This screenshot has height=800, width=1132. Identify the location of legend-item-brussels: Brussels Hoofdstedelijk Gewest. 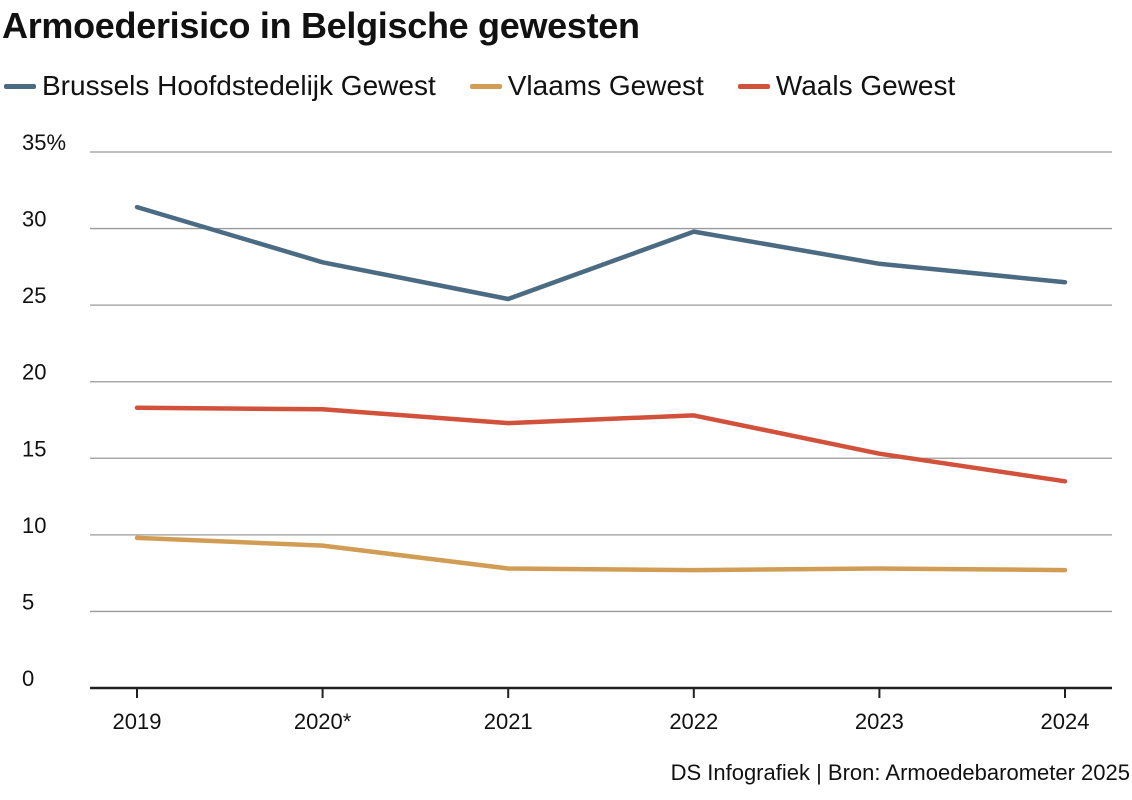
(220, 86).